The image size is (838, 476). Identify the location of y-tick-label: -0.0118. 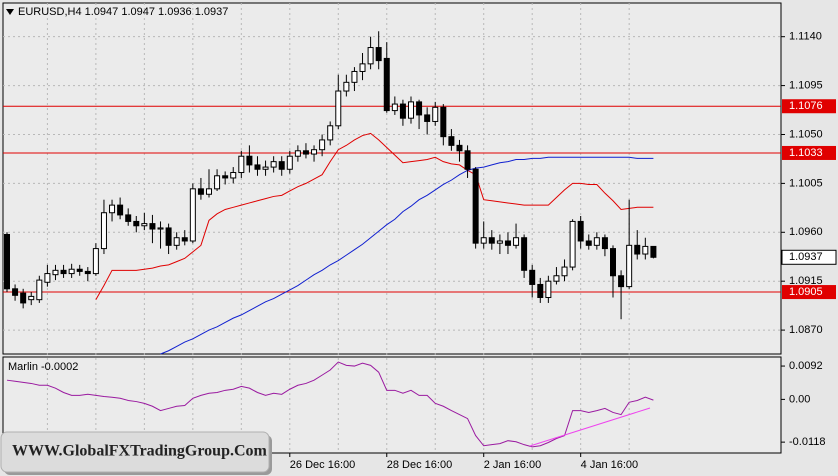
(807, 442).